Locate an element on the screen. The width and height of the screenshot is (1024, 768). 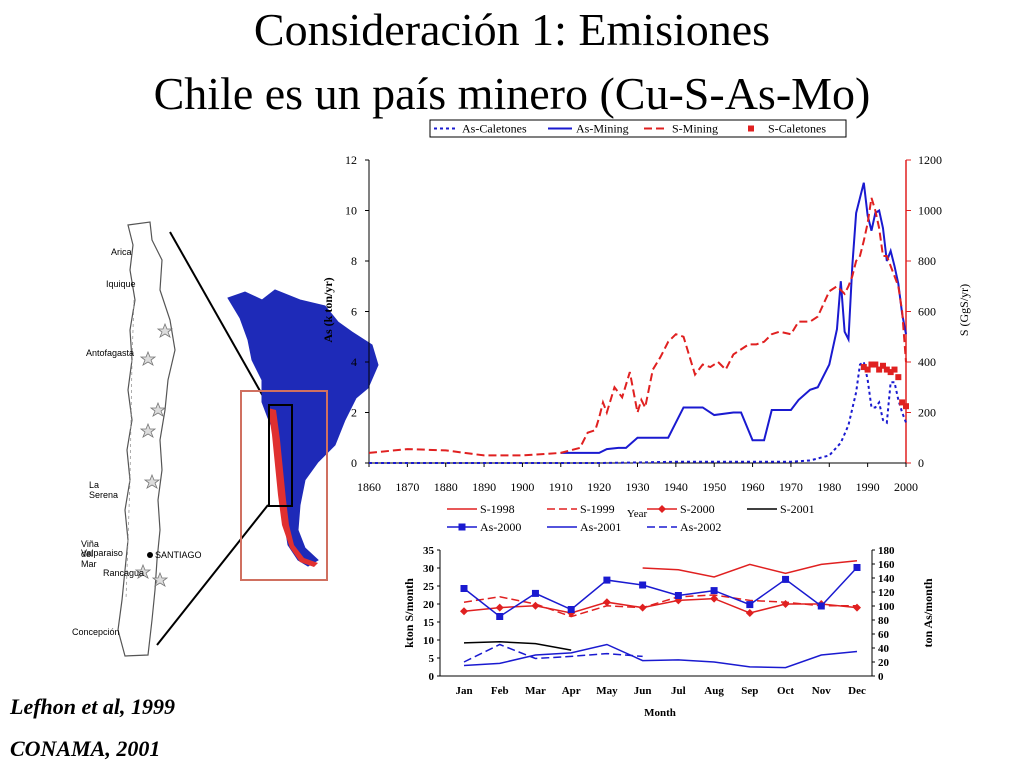
city-concepcion: Concepción is located at coordinates (96, 632).